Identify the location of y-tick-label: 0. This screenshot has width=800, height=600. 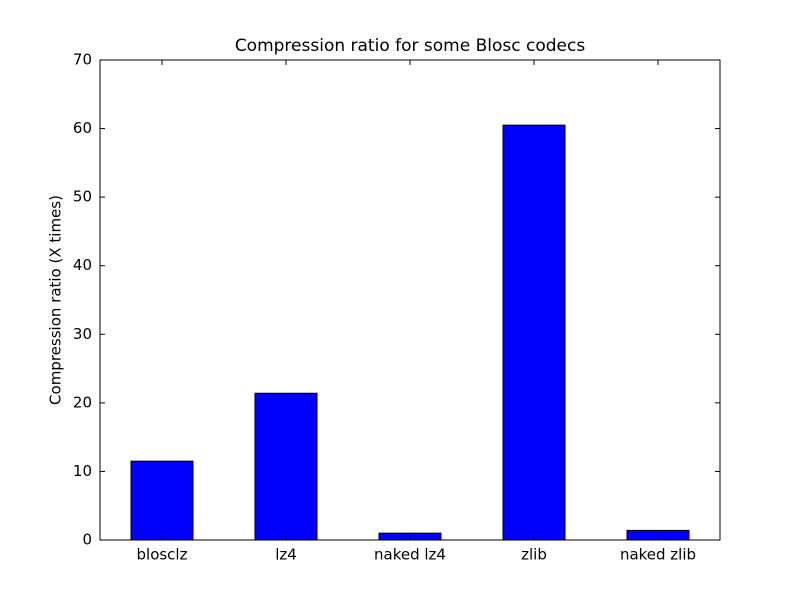
(87, 540).